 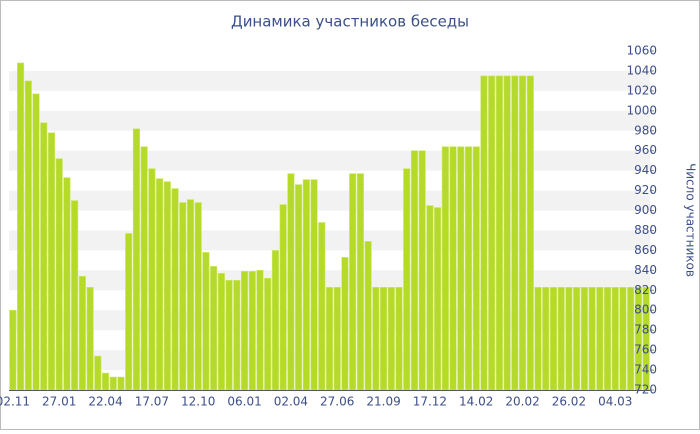 I want to click on y-tick-label: 900, so click(x=645, y=210).